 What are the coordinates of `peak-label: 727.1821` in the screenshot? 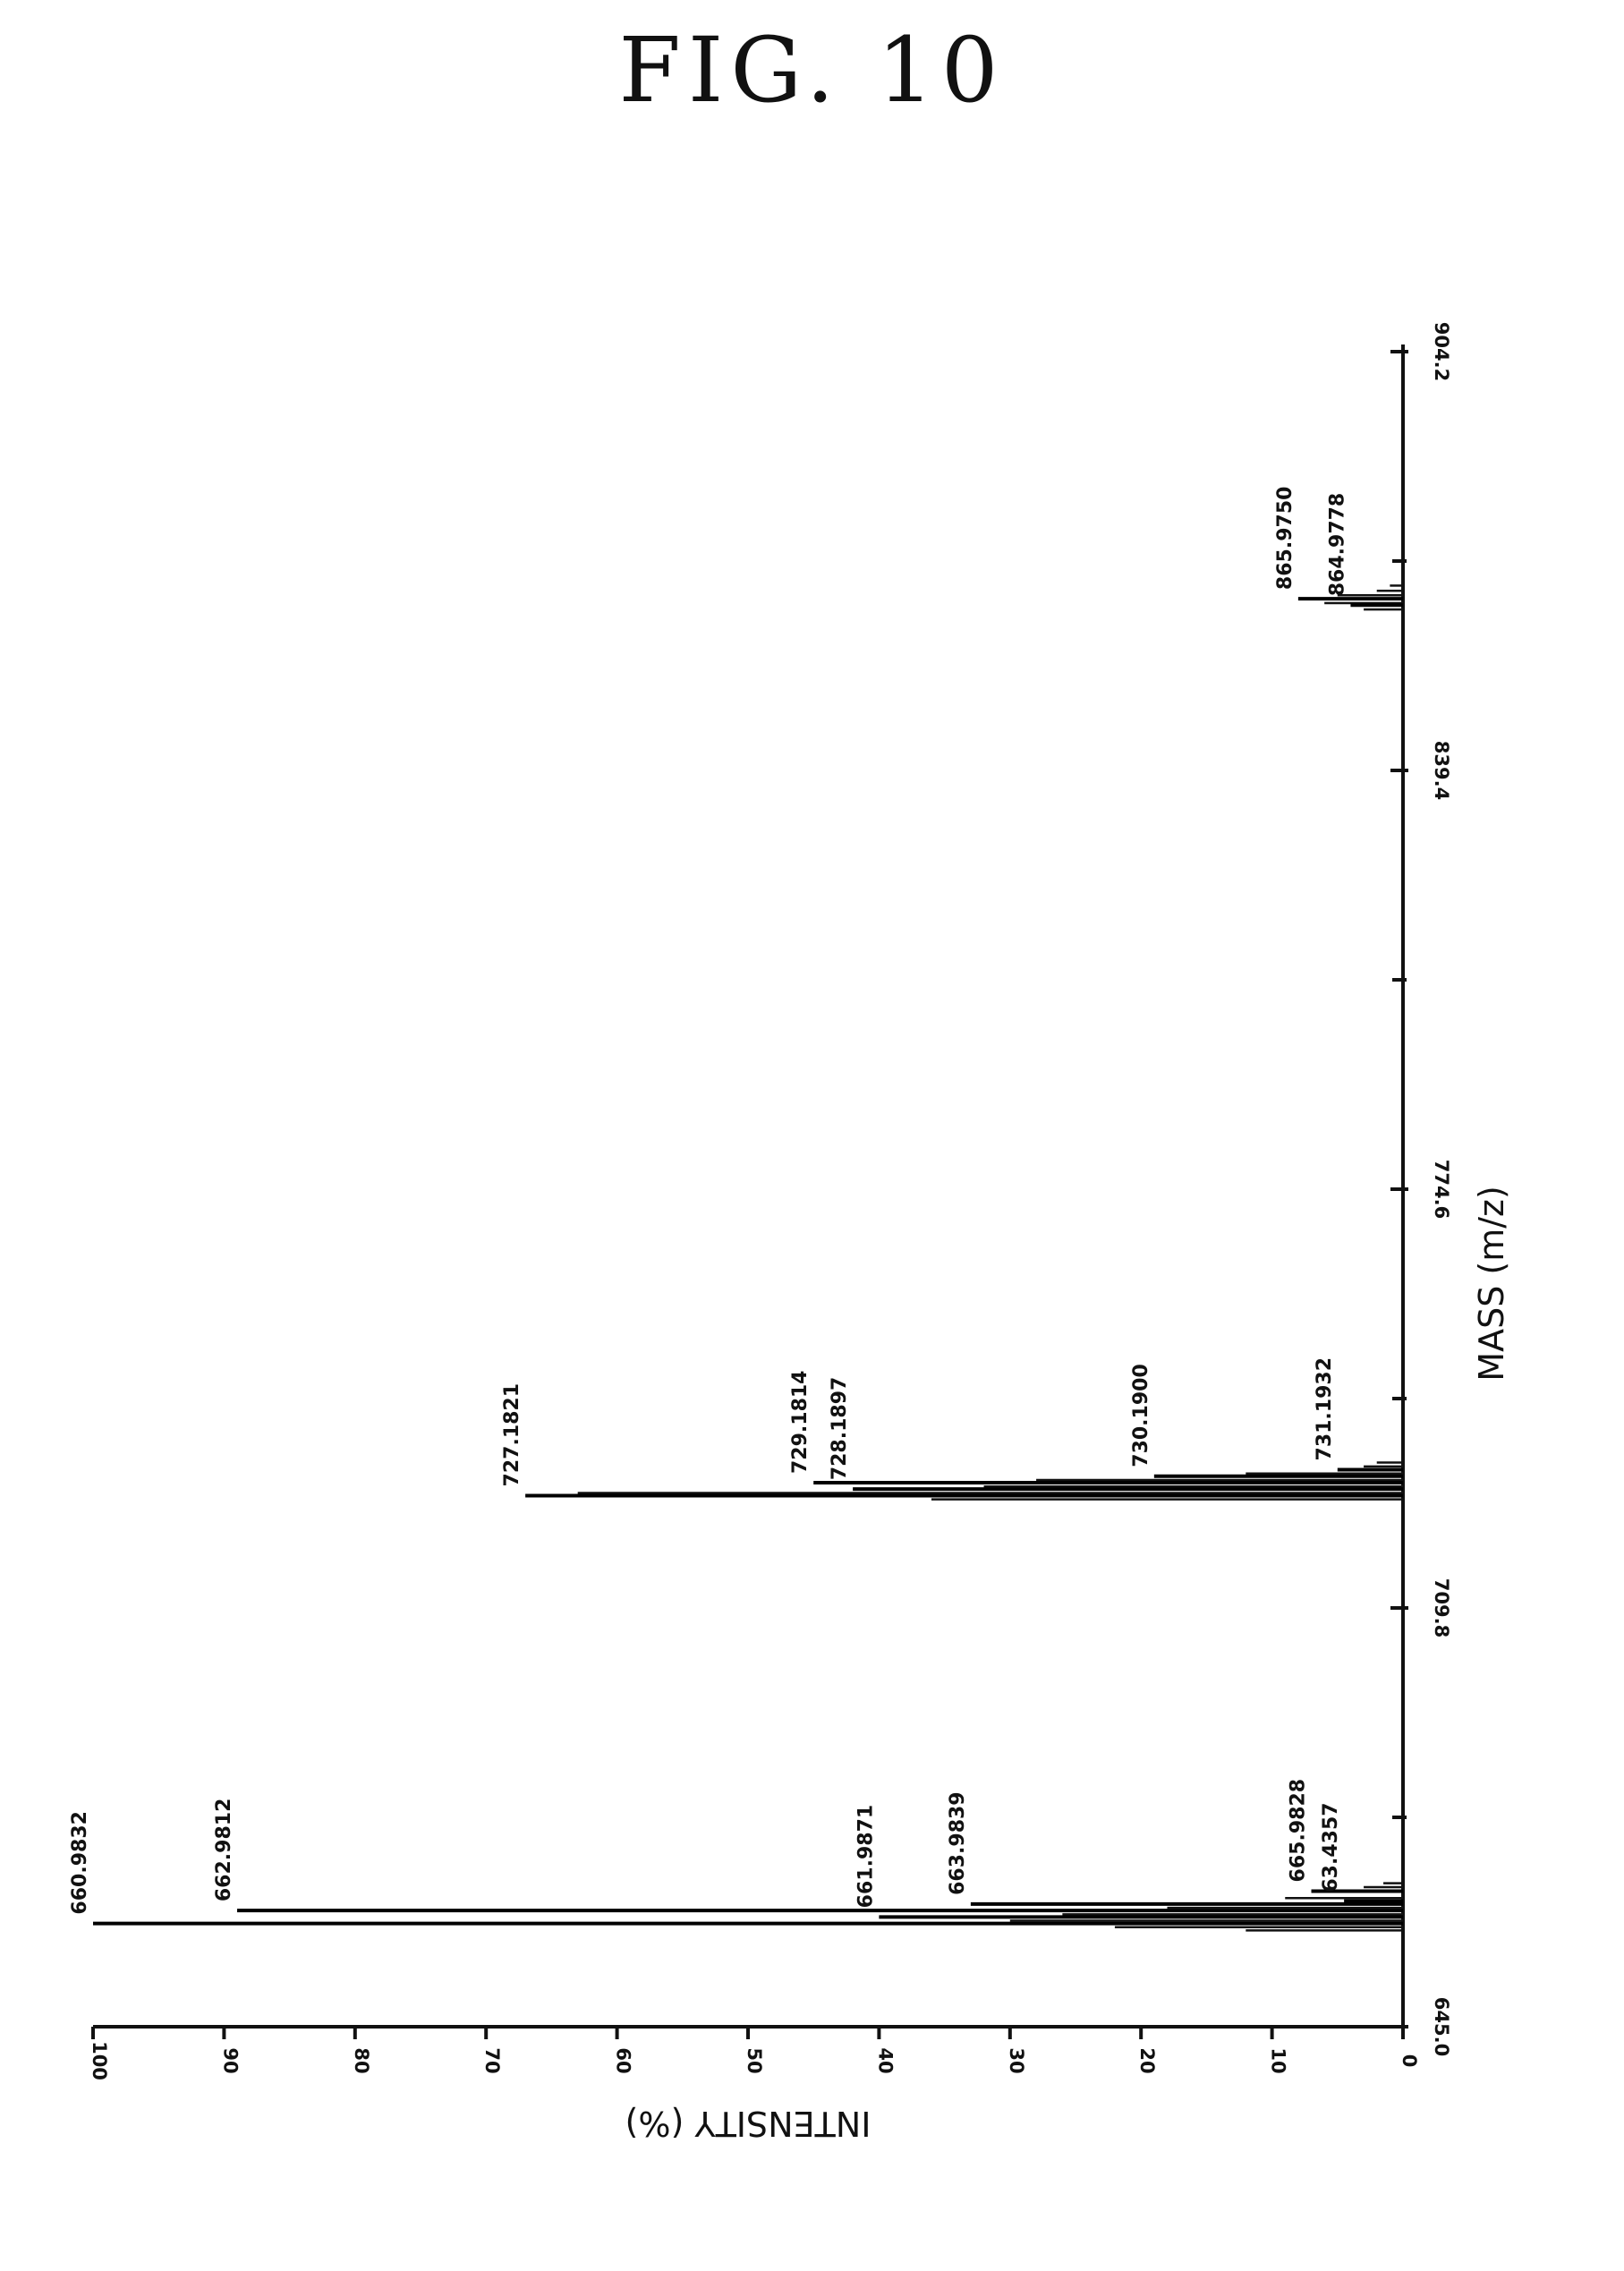 It's located at (512, 1435).